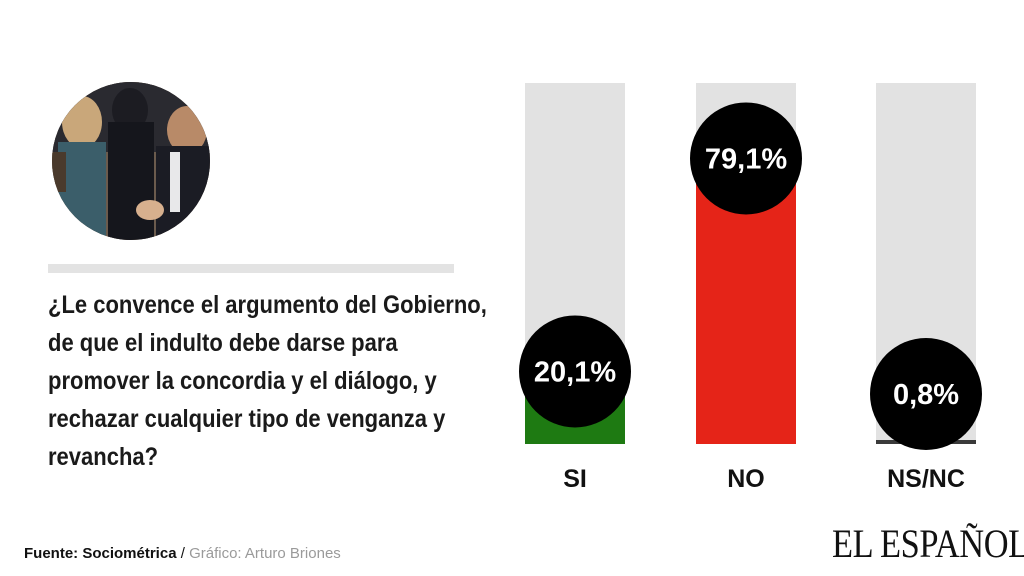  What do you see at coordinates (251, 268) in the screenshot?
I see `divider-bar` at bounding box center [251, 268].